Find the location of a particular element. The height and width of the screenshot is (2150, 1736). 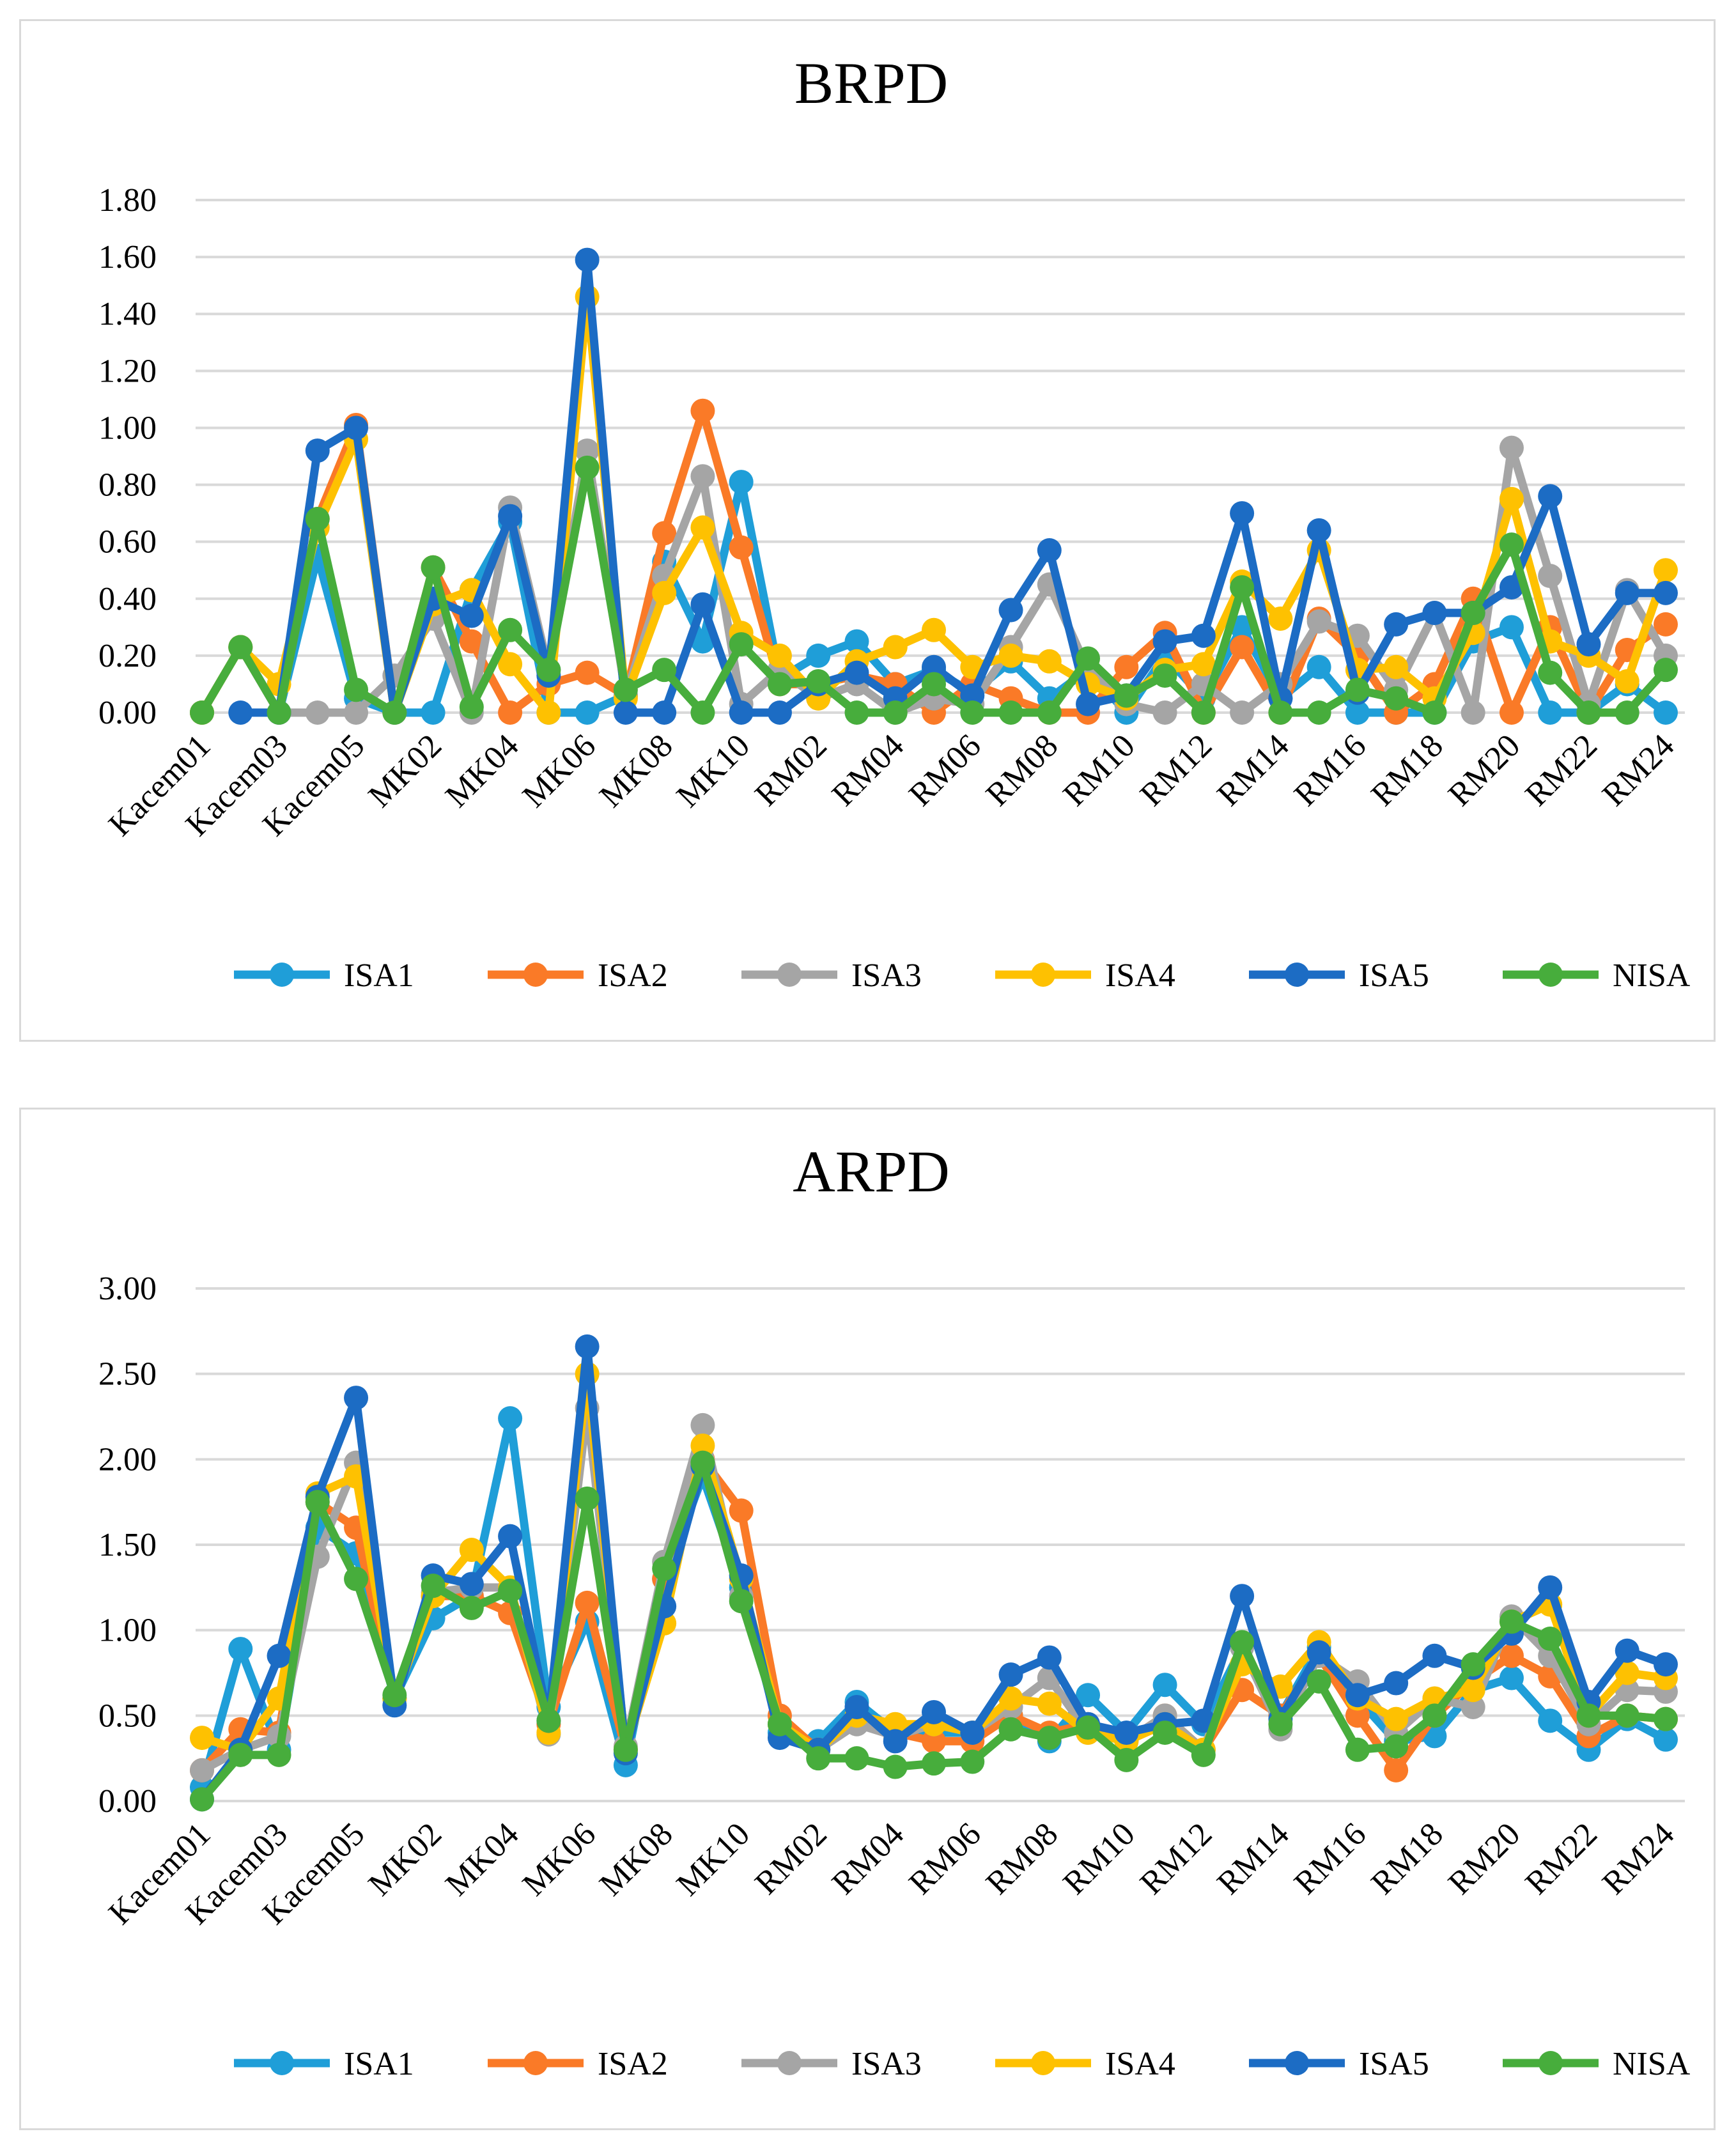

legend-label: ISA3 is located at coordinates (886, 2064).